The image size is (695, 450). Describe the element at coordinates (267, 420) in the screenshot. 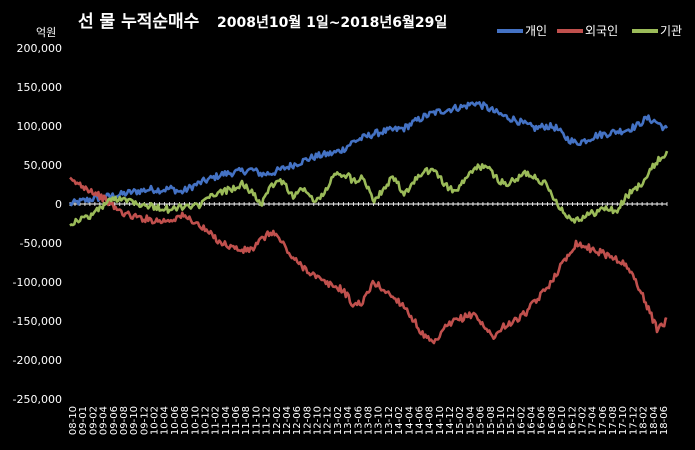

I see `x-tick-label: 11-12` at that location.